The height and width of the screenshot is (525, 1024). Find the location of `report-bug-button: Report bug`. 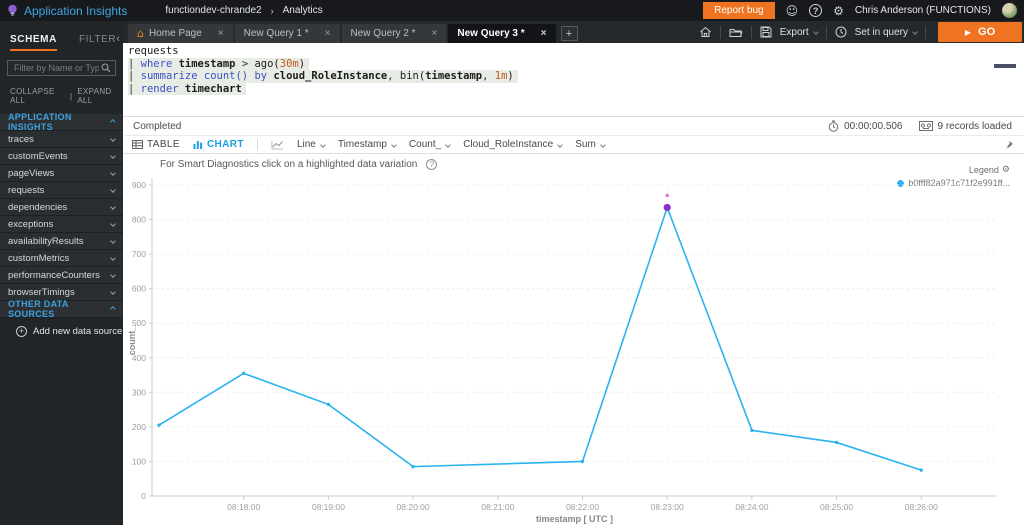

report-bug-button: Report bug is located at coordinates (739, 10).